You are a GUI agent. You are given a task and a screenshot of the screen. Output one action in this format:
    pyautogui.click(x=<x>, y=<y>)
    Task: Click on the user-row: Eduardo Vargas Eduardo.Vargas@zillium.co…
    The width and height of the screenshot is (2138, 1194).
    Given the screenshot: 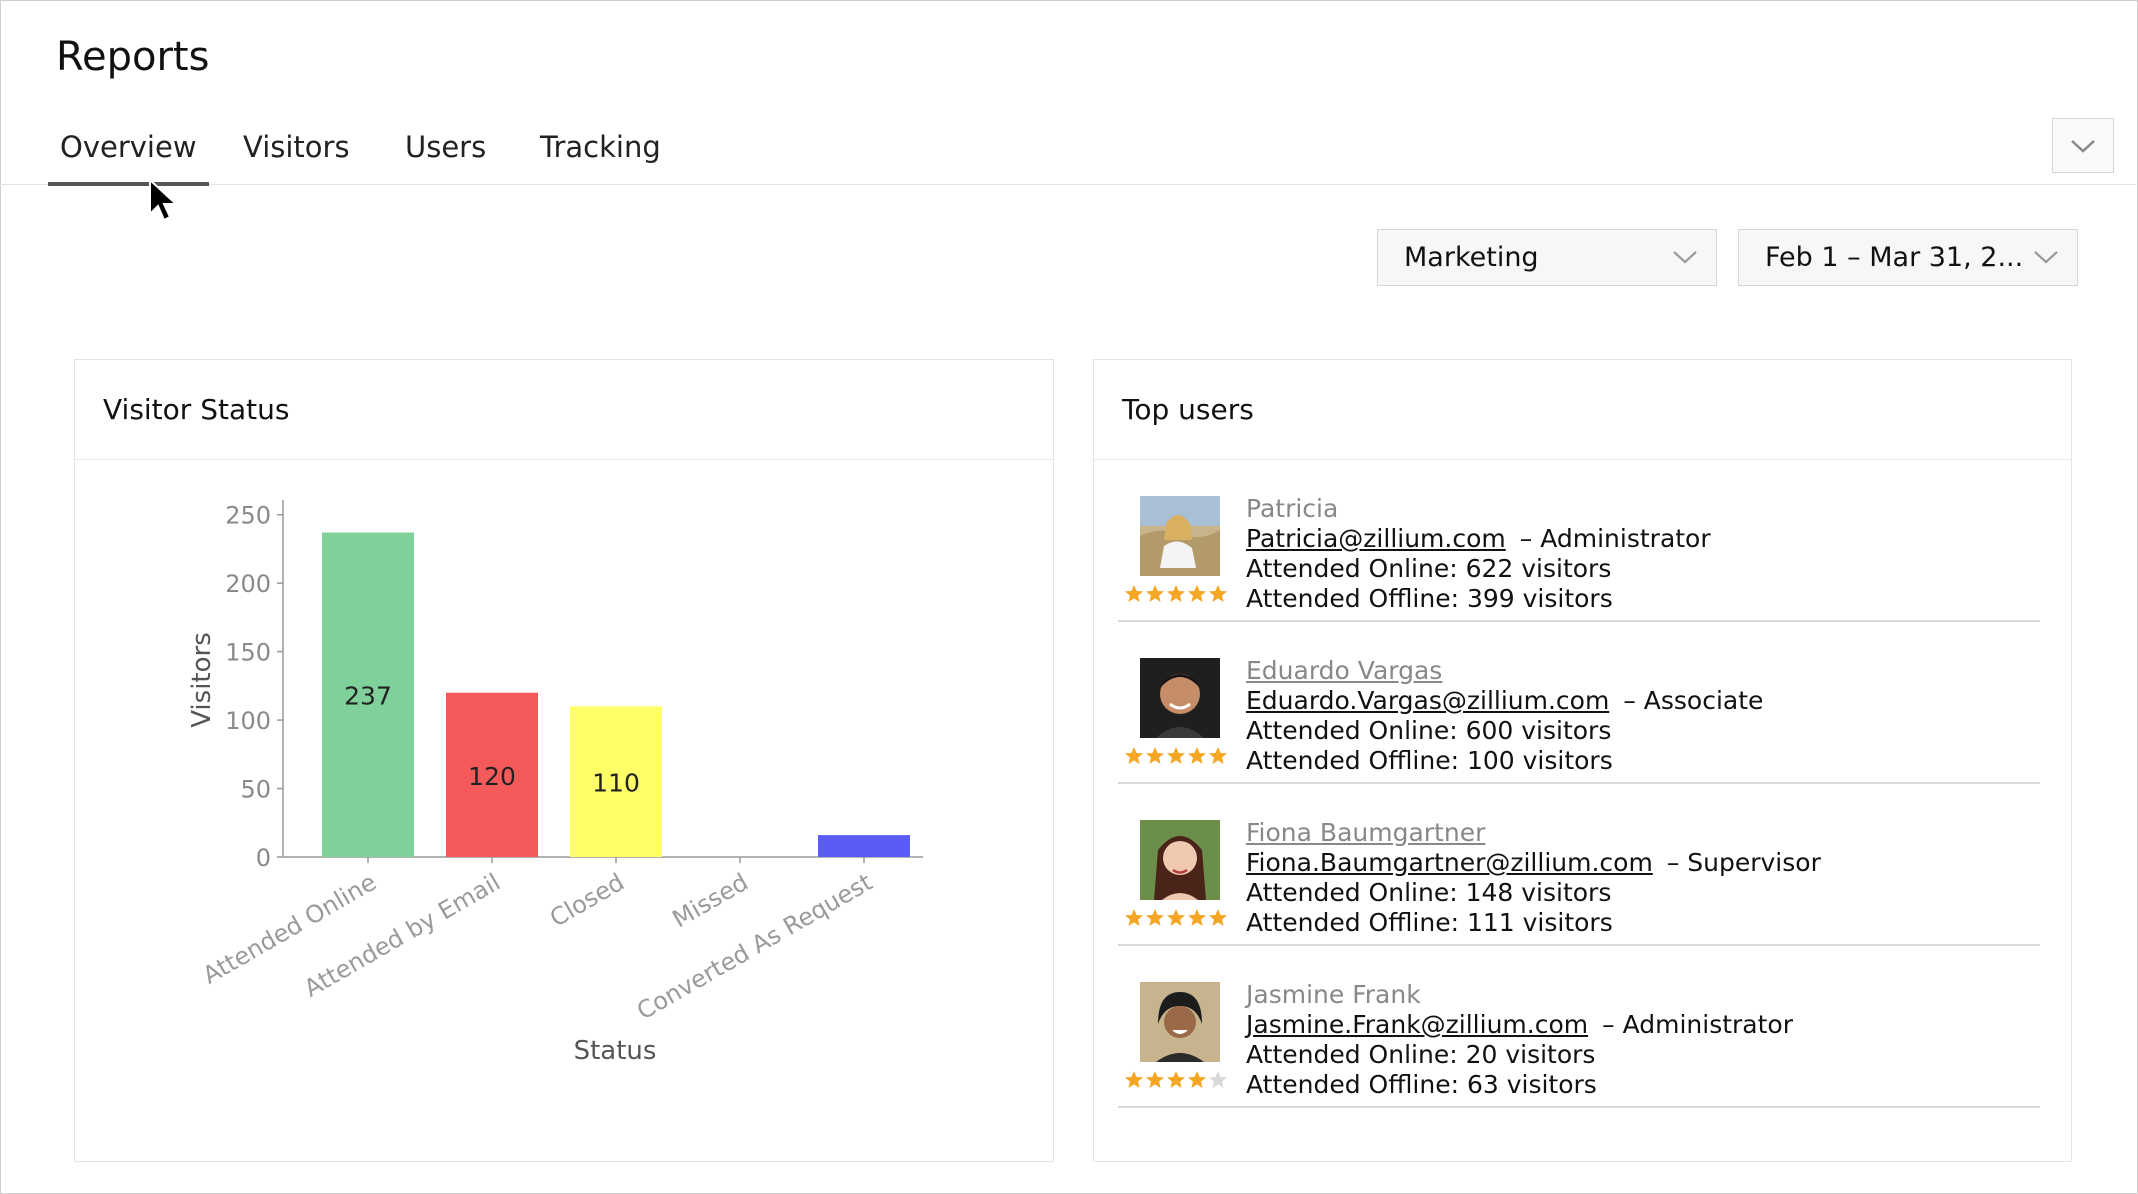 What is the action you would take?
    pyautogui.click(x=1579, y=703)
    